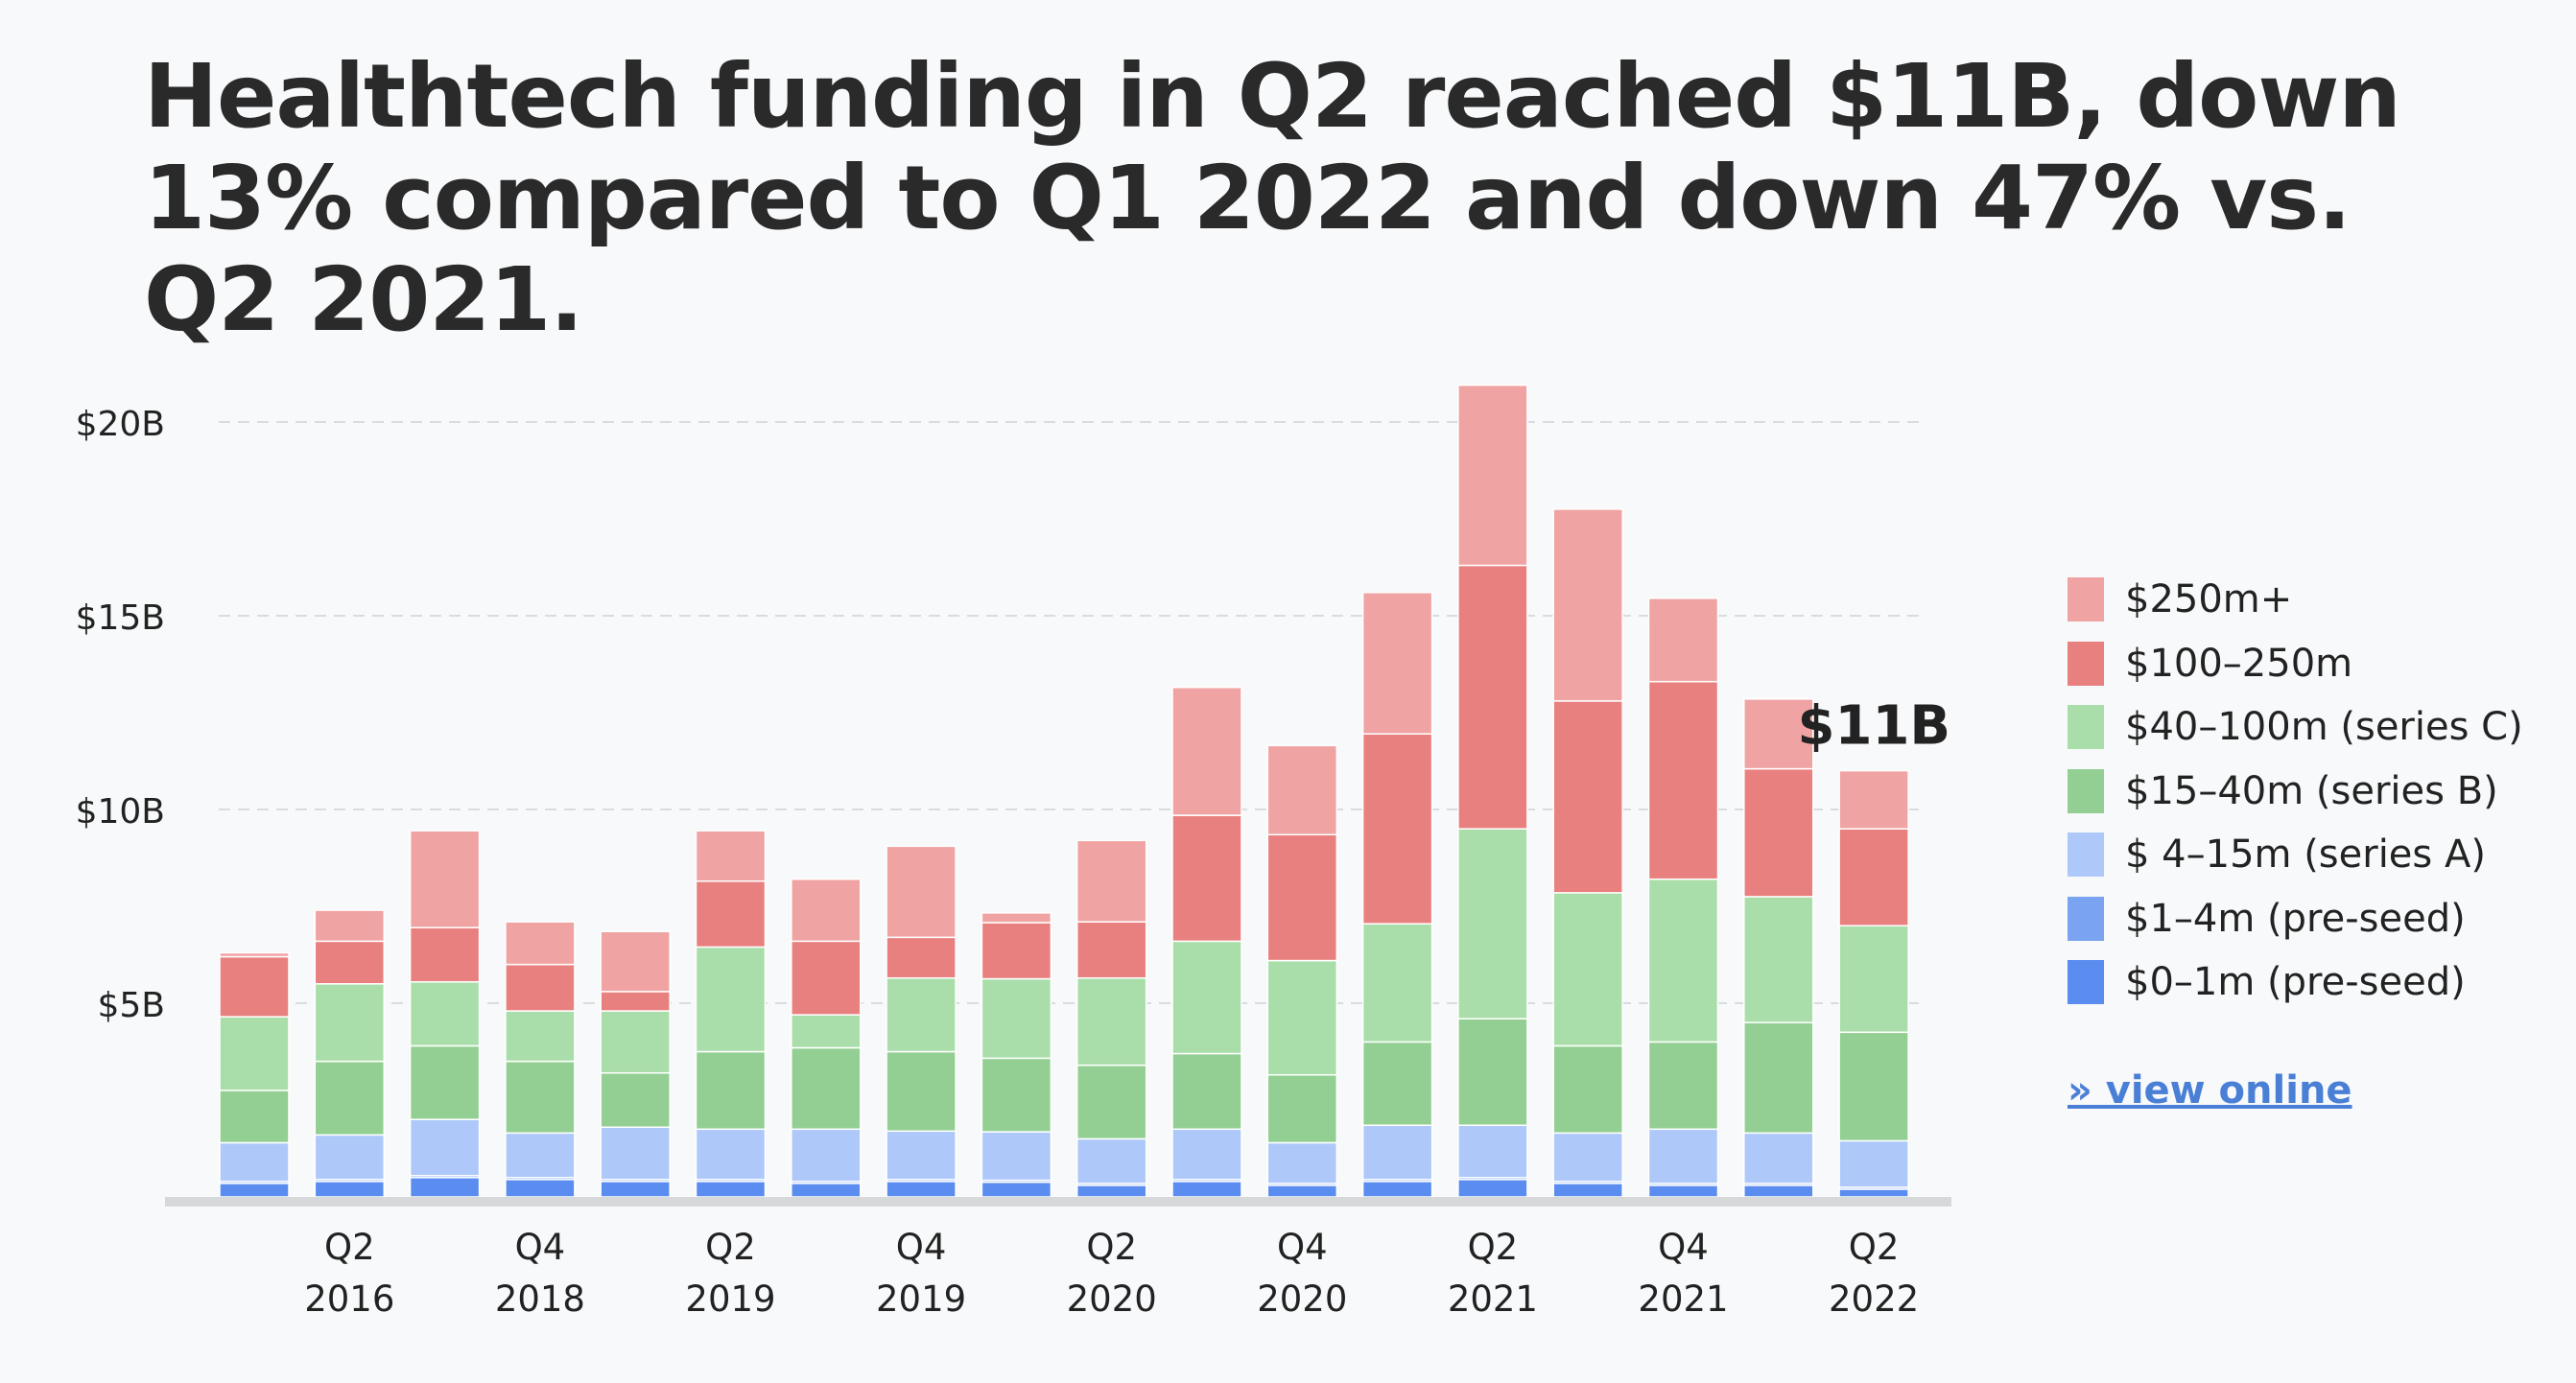 The image size is (2576, 1383). I want to click on x-tick-label: 2022, so click(1874, 1299).